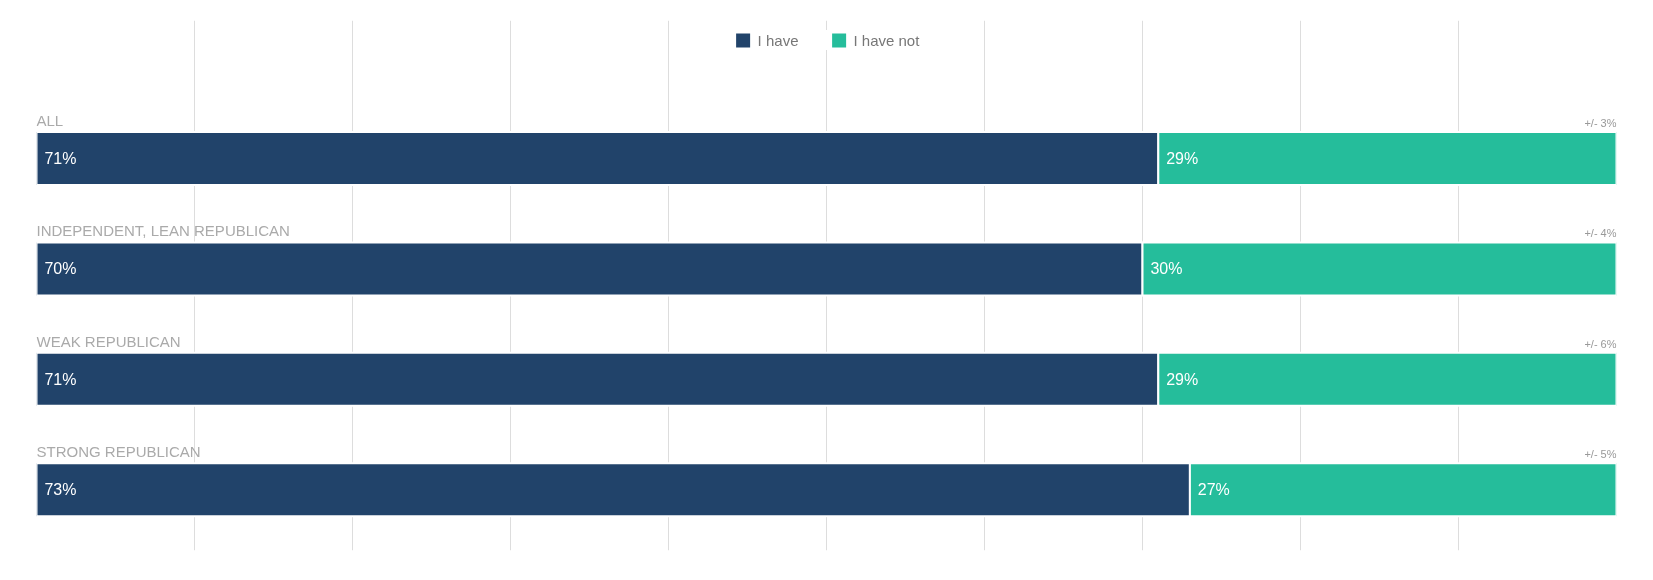 The height and width of the screenshot is (580, 1653). Describe the element at coordinates (60, 490) in the screenshot. I see `data-label: 73%` at that location.